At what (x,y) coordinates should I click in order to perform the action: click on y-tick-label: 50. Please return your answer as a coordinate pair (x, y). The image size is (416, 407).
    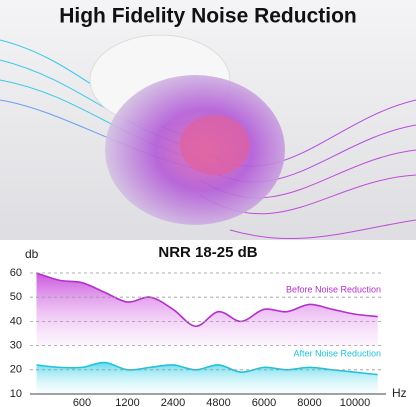
    Looking at the image, I should click on (16, 297).